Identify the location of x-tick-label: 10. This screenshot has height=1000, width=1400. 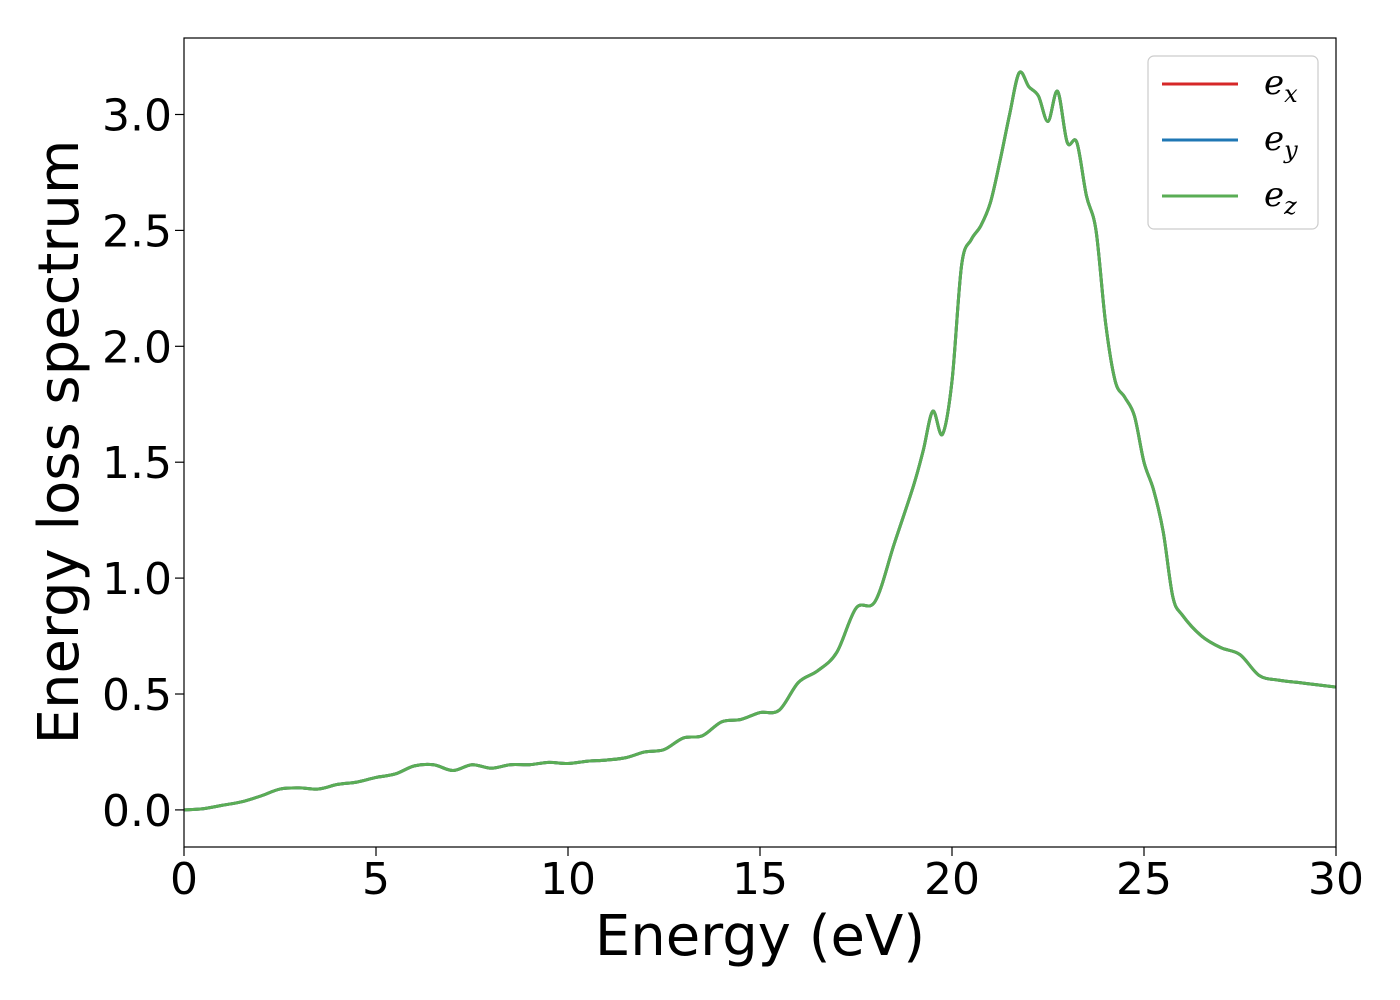
(568, 879).